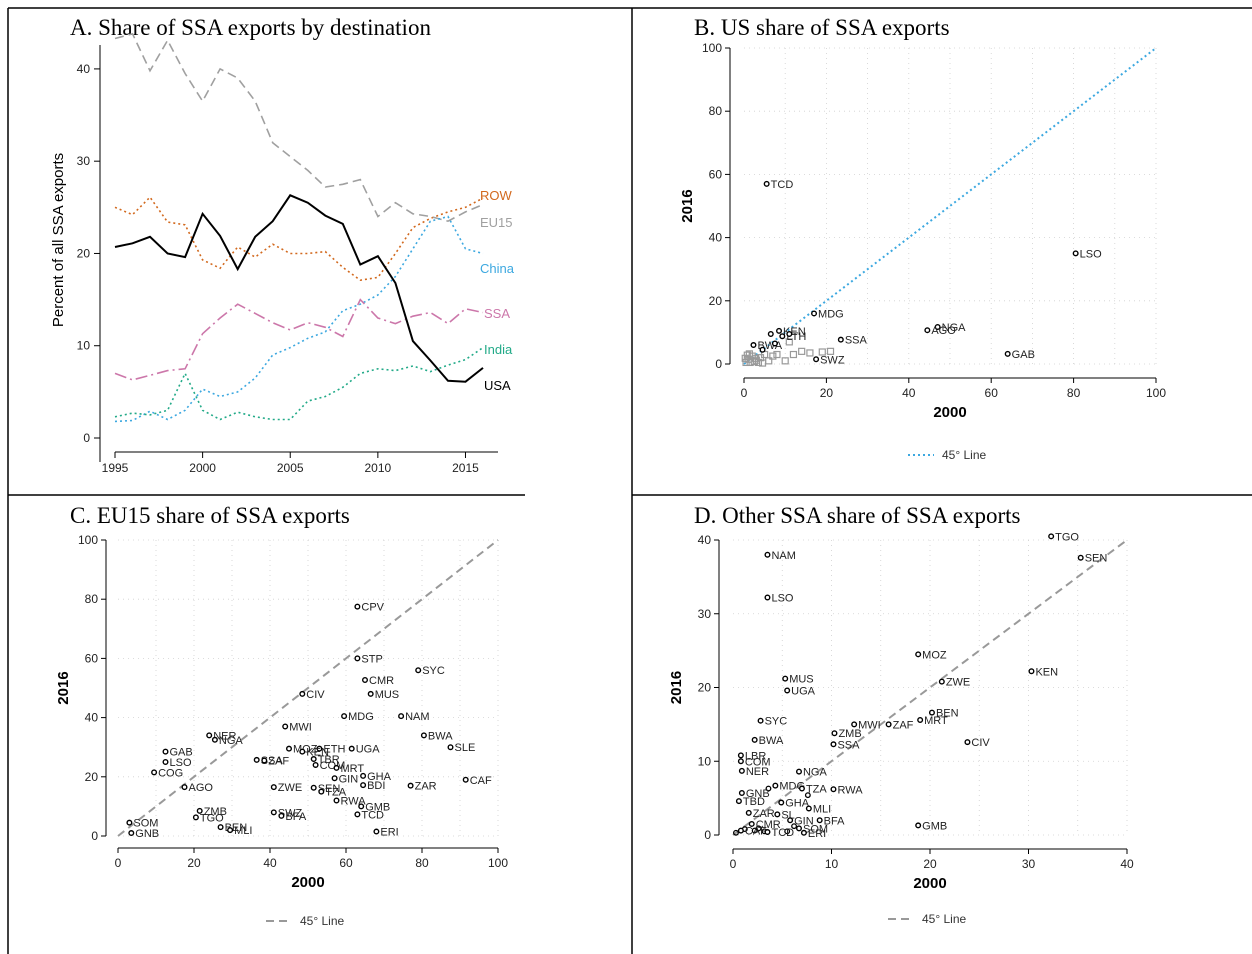 The image size is (1252, 954). Describe the element at coordinates (361, 717) in the screenshot. I see `point-label: MDG` at that location.